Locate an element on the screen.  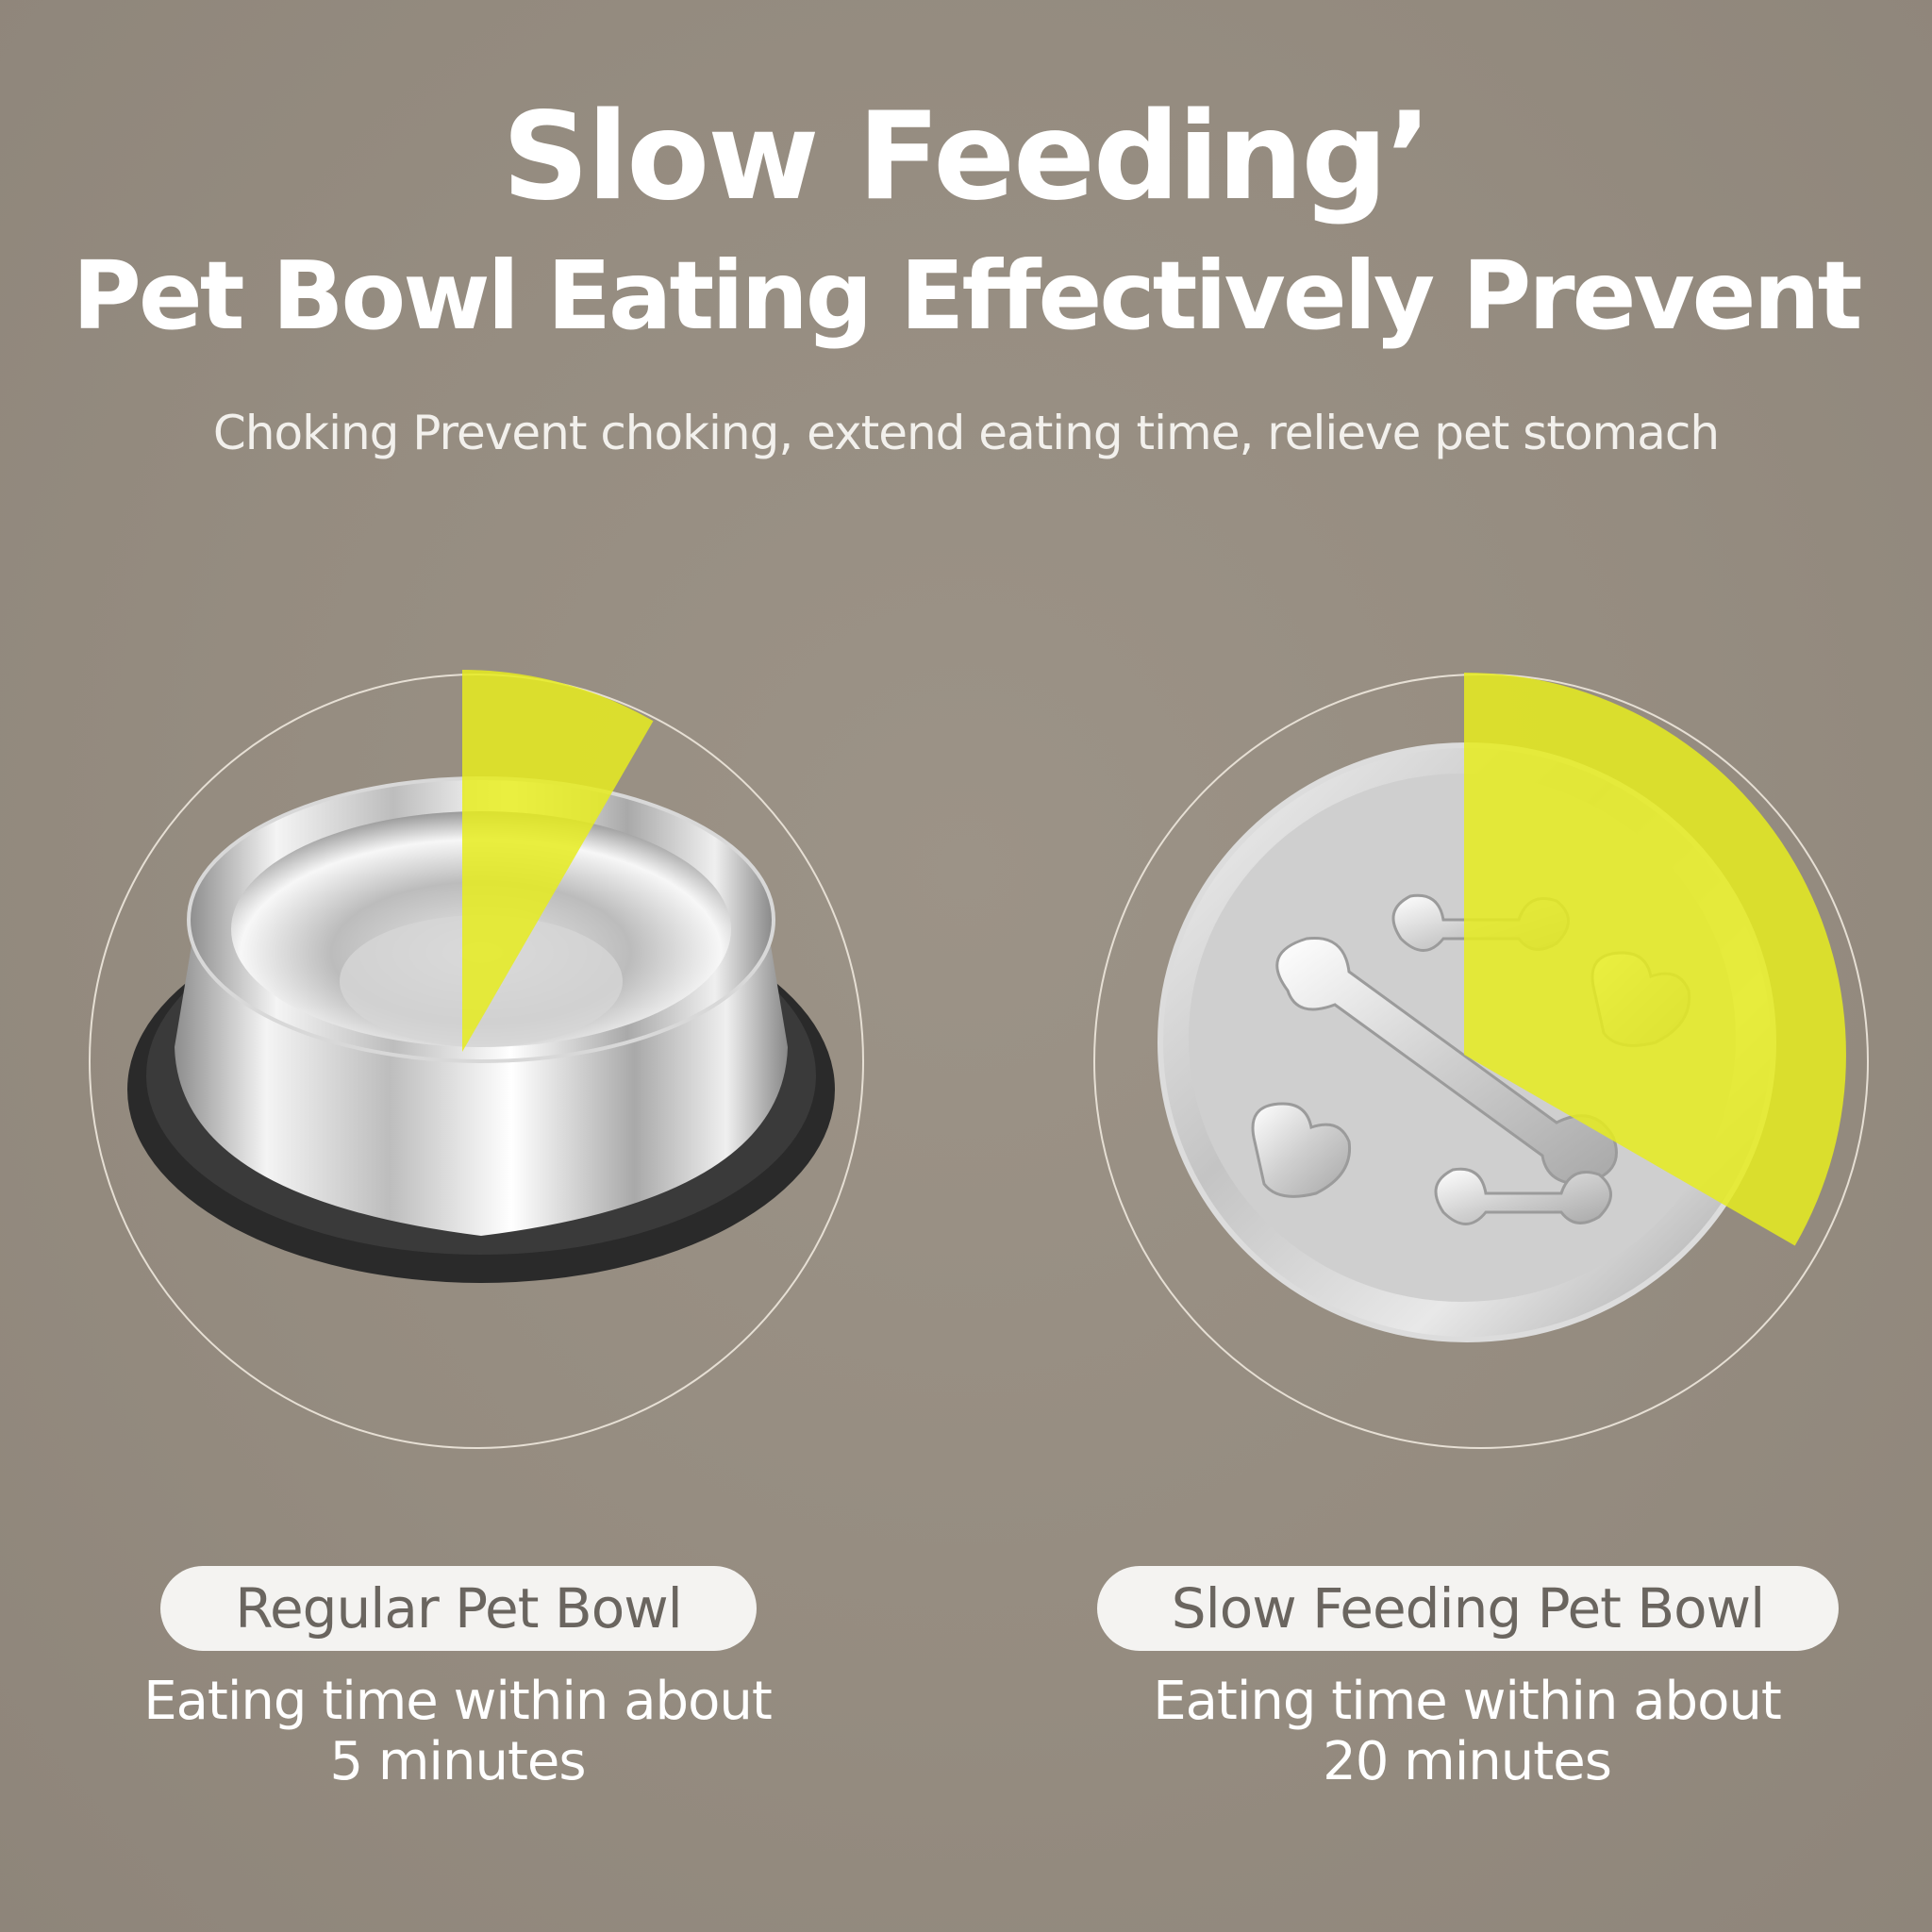
regular-bowl-description: Eating time within about 5 minutes is located at coordinates (458, 1732).